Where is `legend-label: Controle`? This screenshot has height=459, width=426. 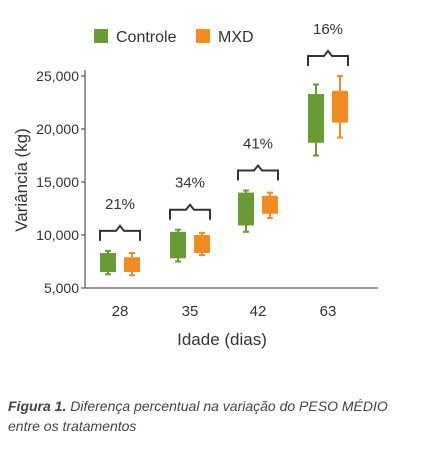
legend-label: Controle is located at coordinates (146, 37).